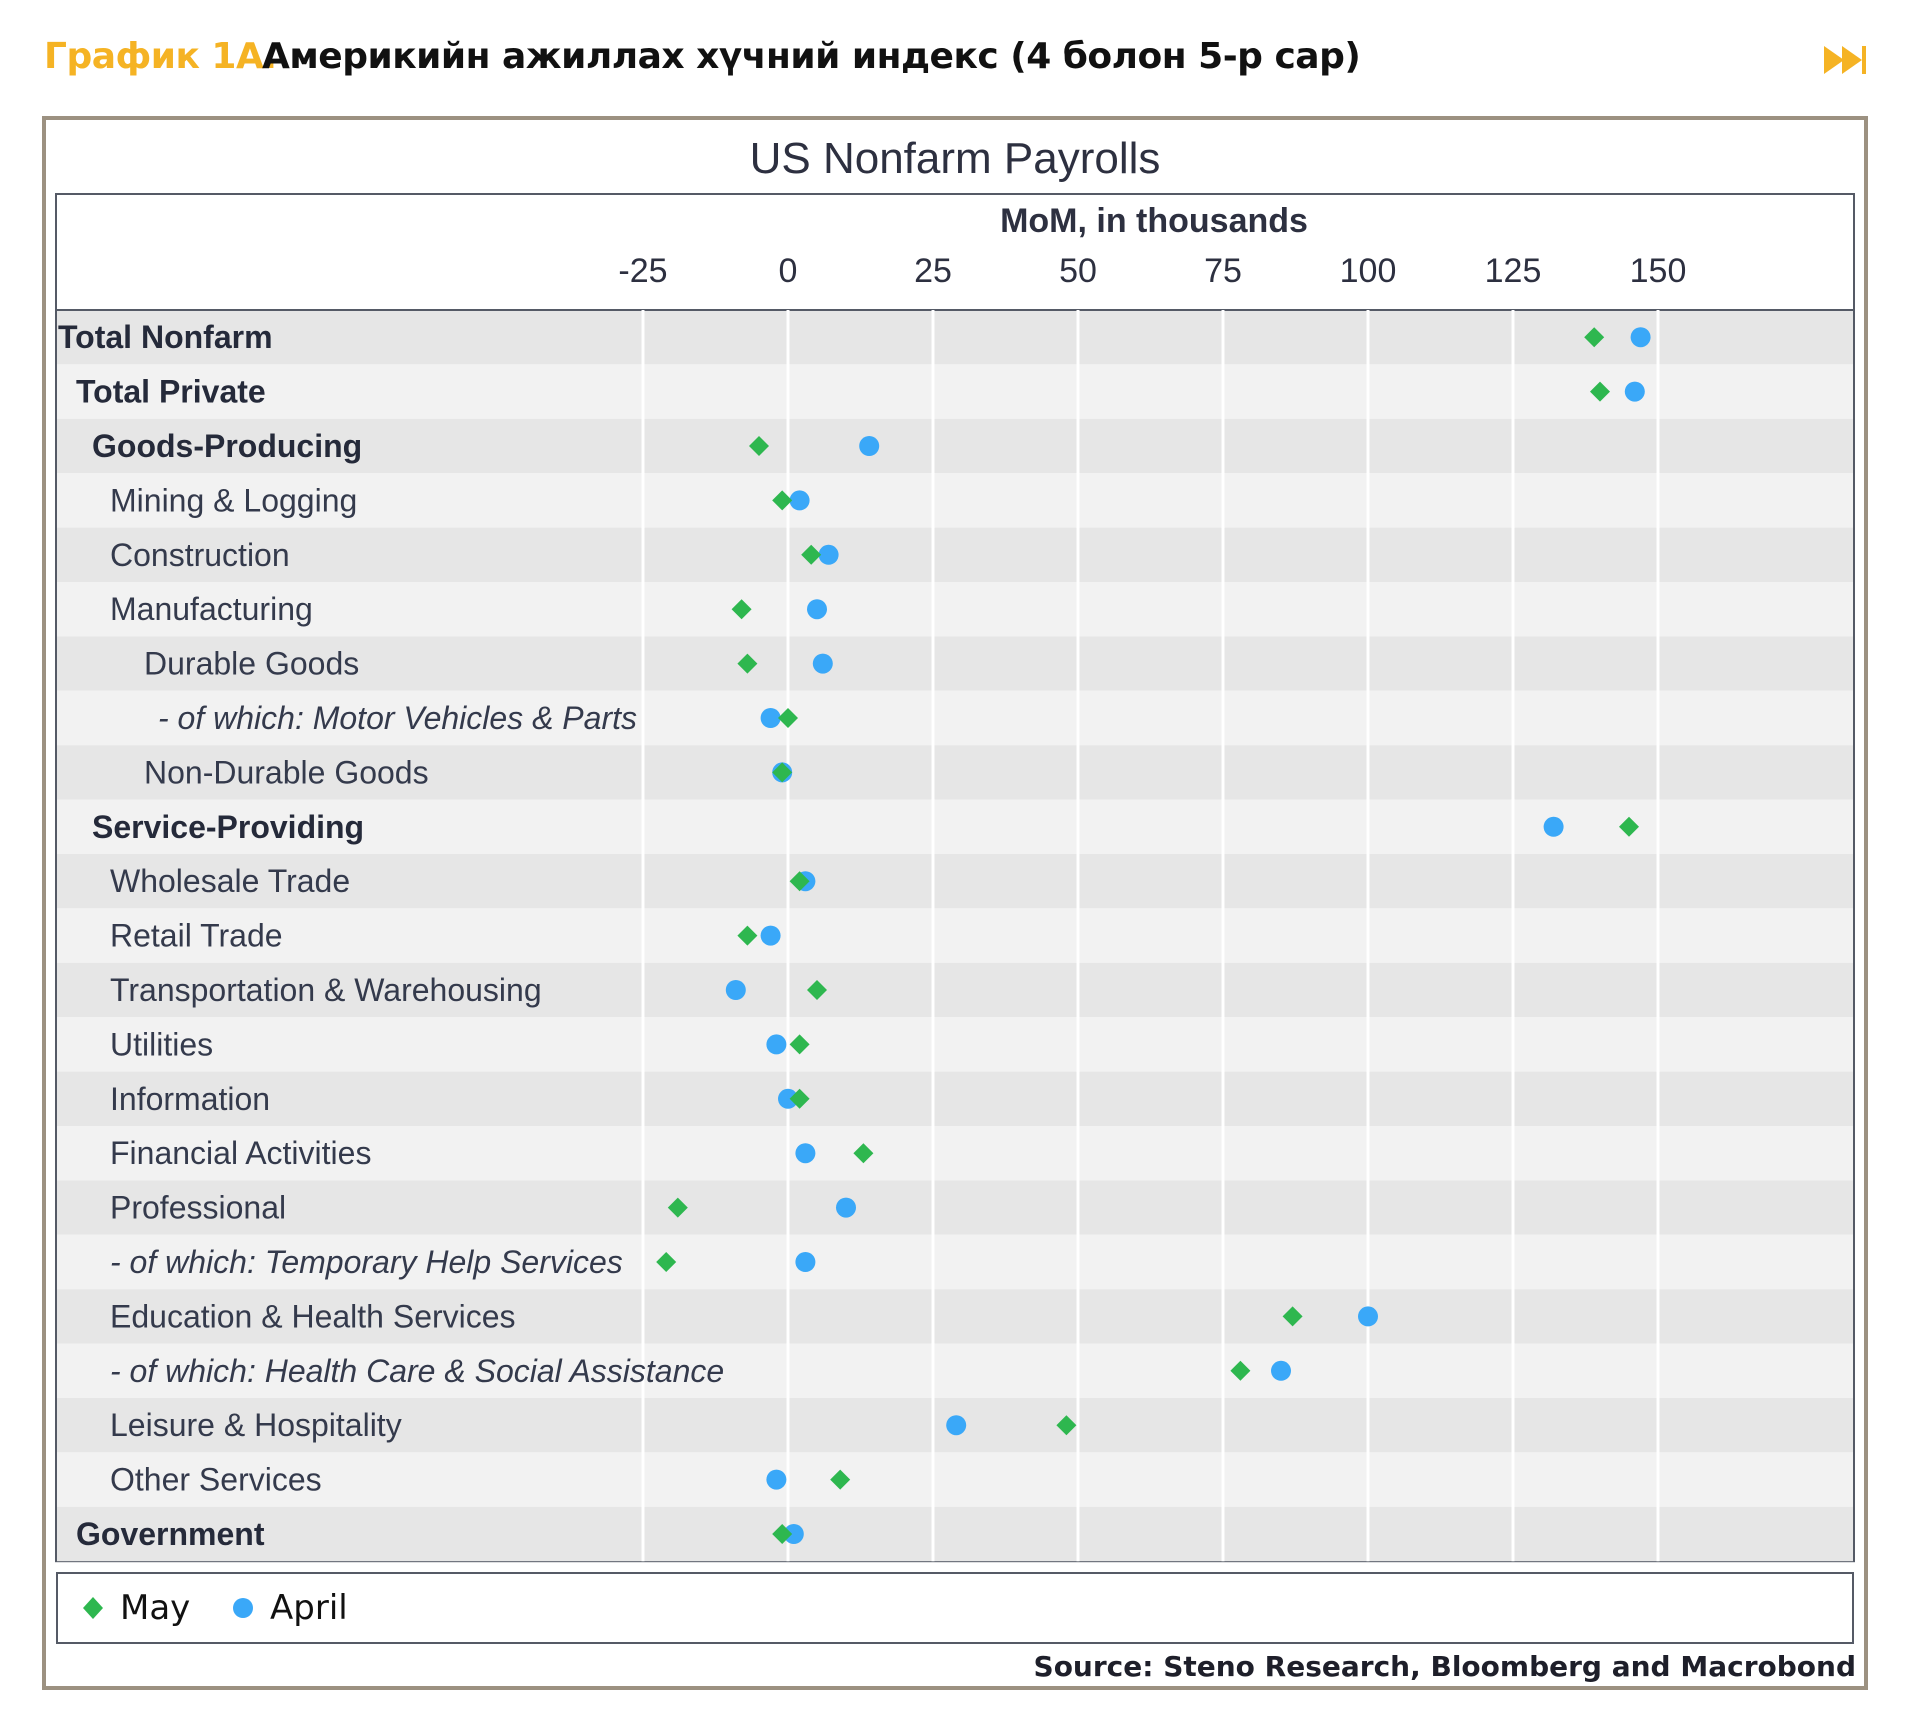  I want to click on category-label: Government, so click(170, 1534).